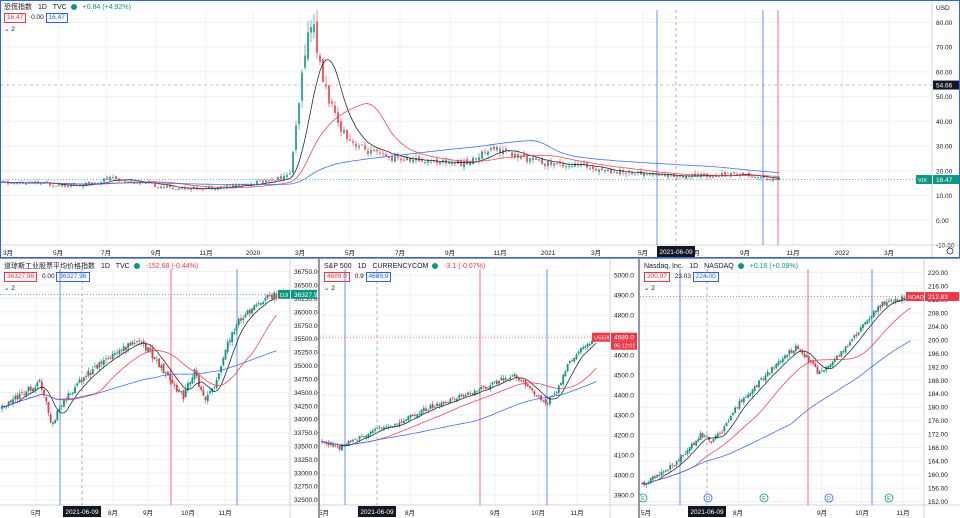 This screenshot has height=518, width=960. What do you see at coordinates (664, 266) in the screenshot?
I see `symbol-name: Nasdaq, Inc.` at bounding box center [664, 266].